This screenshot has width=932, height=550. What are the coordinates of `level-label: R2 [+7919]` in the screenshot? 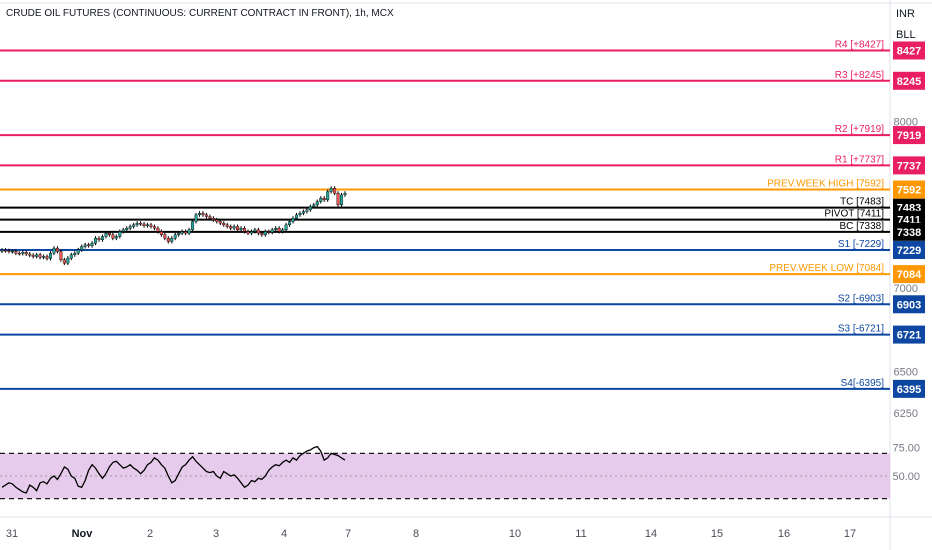 It's located at (859, 129).